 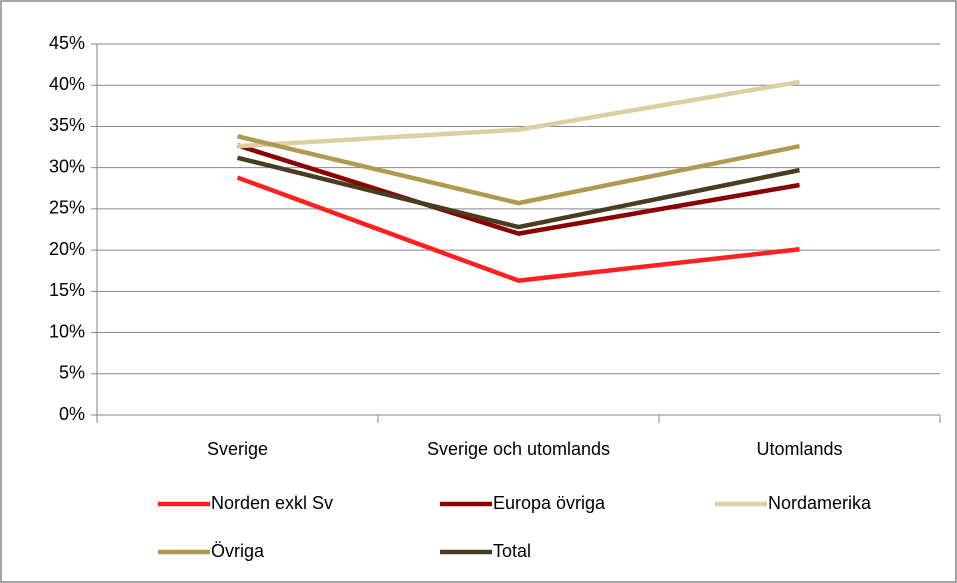 What do you see at coordinates (512, 551) in the screenshot?
I see `legend-label: Total` at bounding box center [512, 551].